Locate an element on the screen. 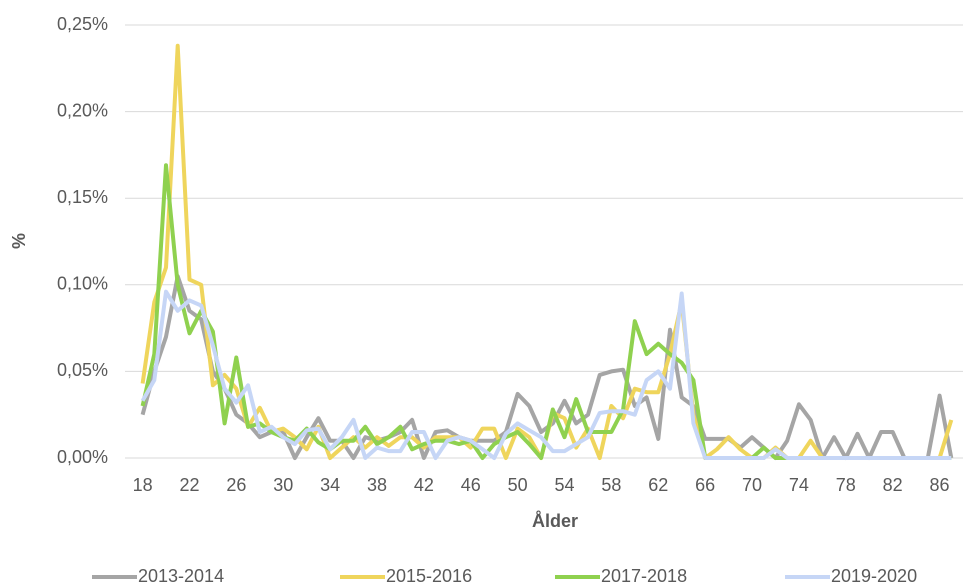 Image resolution: width=969 pixels, height=588 pixels. y-axis-title: % is located at coordinates (19, 241).